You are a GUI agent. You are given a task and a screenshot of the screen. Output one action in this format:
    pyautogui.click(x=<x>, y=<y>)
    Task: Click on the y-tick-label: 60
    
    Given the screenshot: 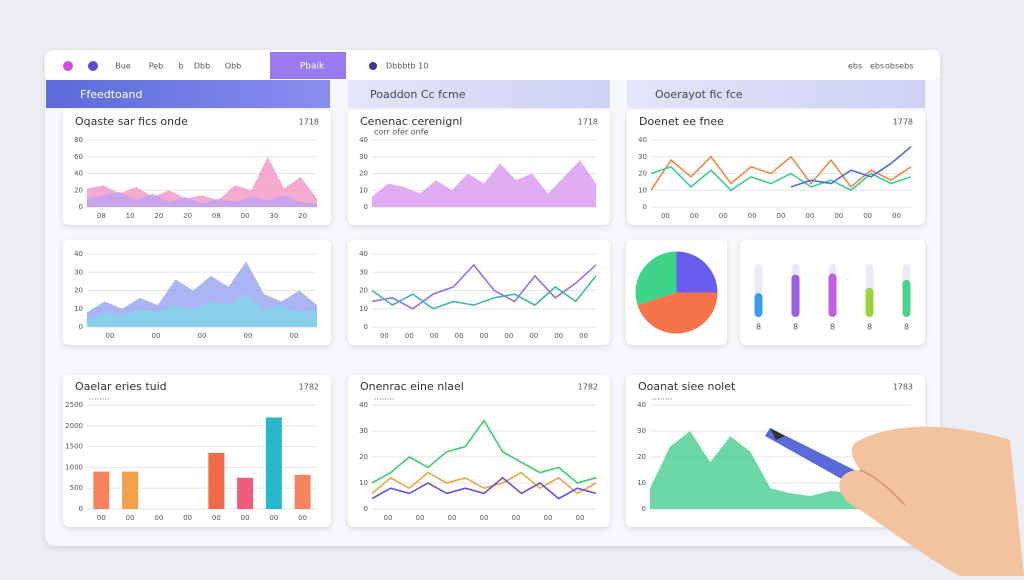 What is the action you would take?
    pyautogui.click(x=78, y=157)
    